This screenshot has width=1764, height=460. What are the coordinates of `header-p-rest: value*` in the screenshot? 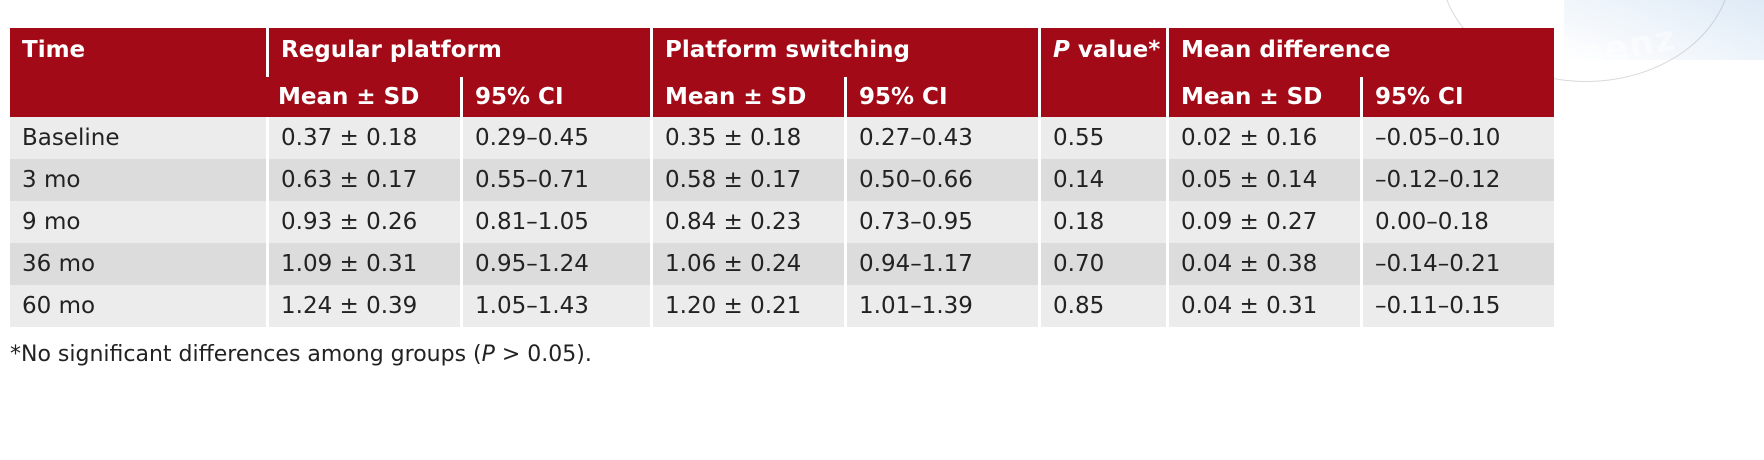 It's located at (1115, 50).